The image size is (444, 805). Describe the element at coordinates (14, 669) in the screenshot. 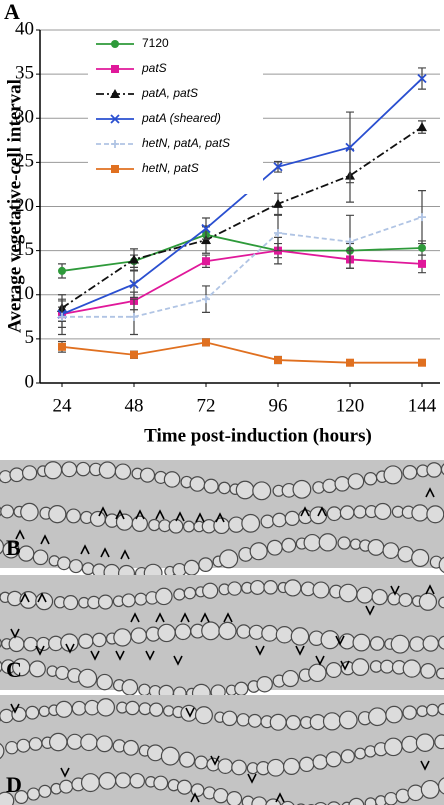

I see `panel-label: C` at that location.